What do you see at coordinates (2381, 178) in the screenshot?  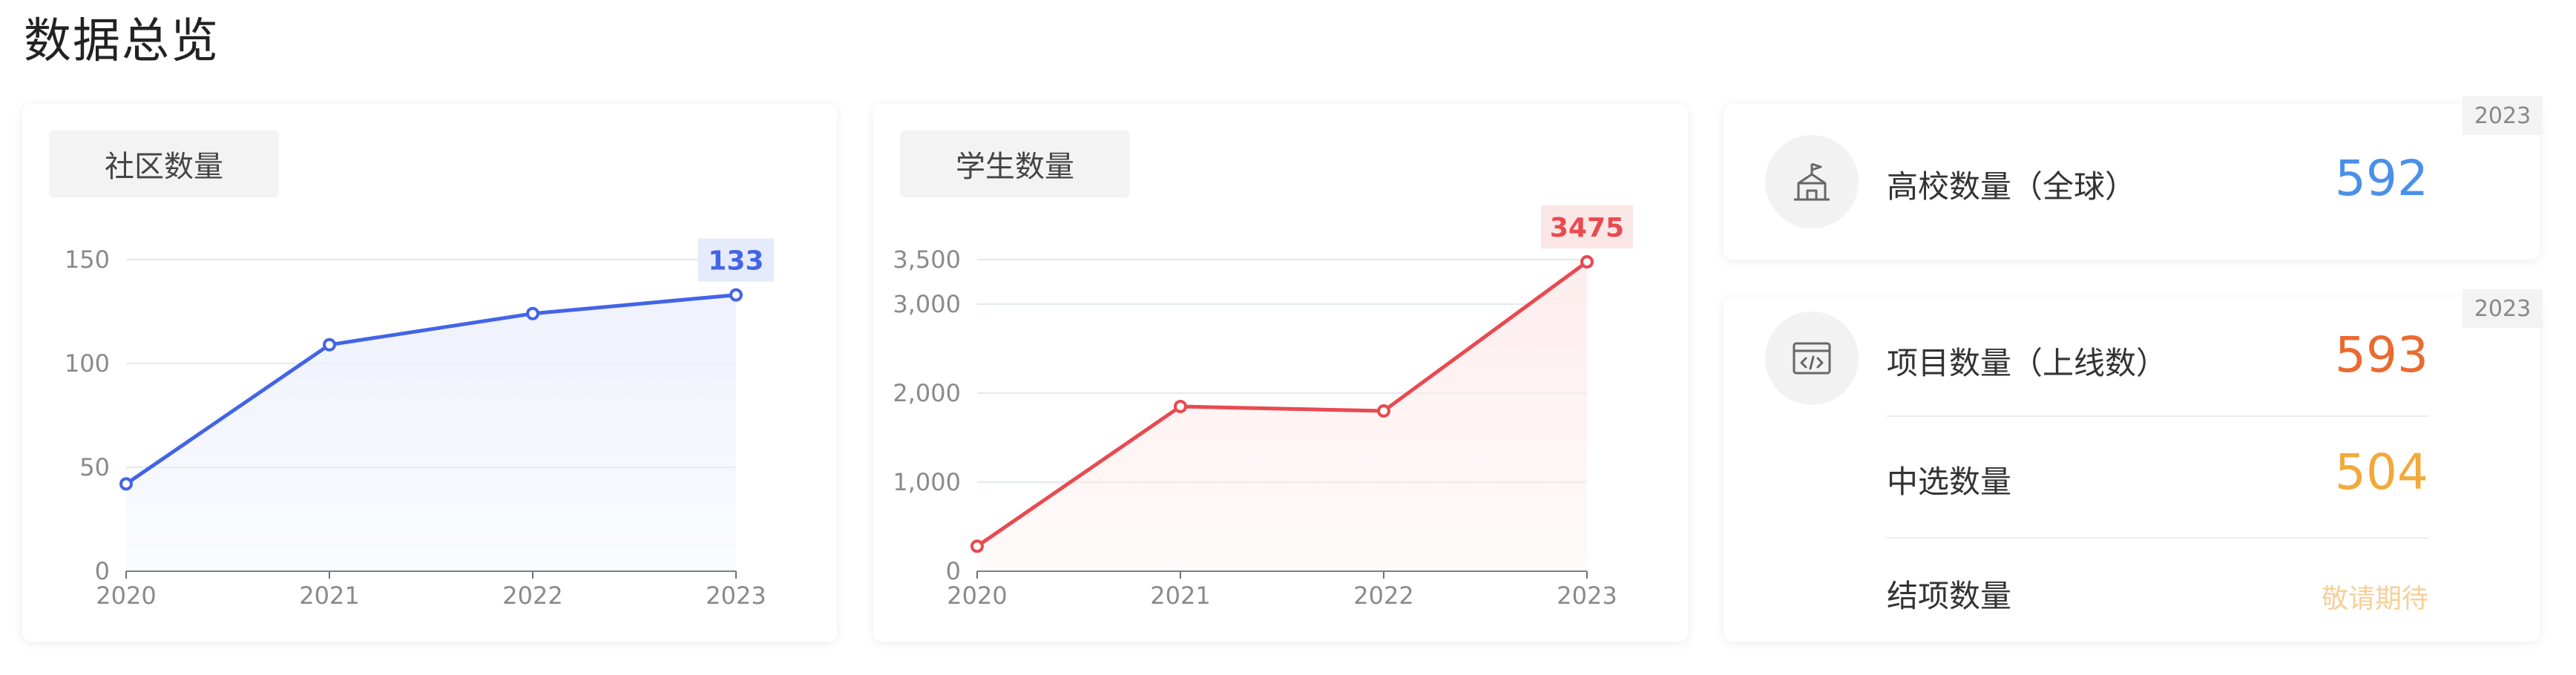 I see `university-count-value: 592` at bounding box center [2381, 178].